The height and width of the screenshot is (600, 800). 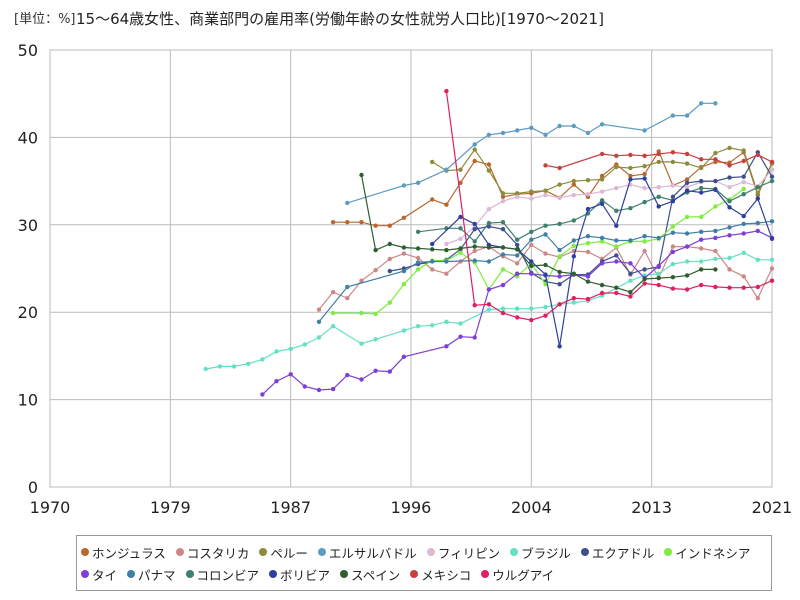 I want to click on x-tick-label: 2004, so click(x=531, y=507).